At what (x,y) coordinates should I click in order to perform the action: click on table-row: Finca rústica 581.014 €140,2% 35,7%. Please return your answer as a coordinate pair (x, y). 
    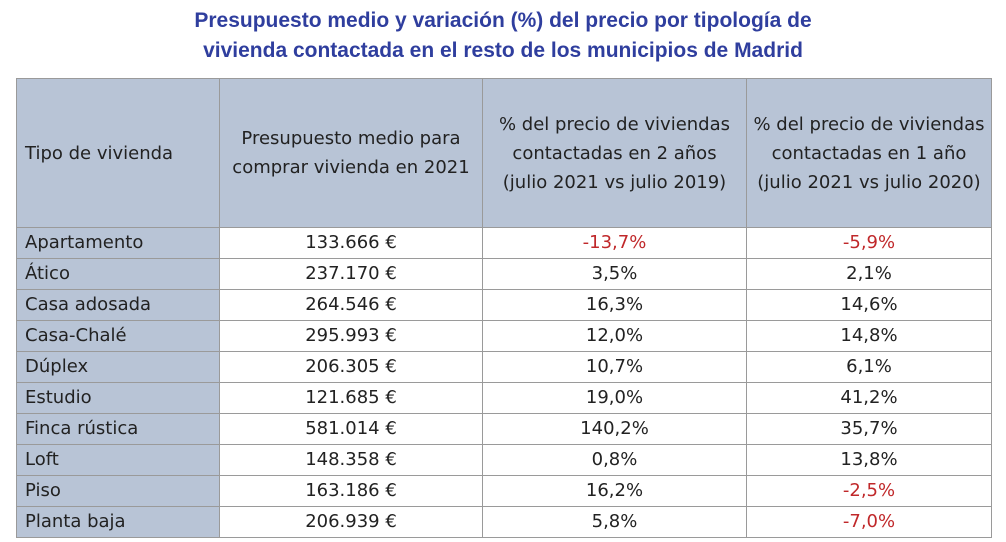
    Looking at the image, I should click on (504, 429).